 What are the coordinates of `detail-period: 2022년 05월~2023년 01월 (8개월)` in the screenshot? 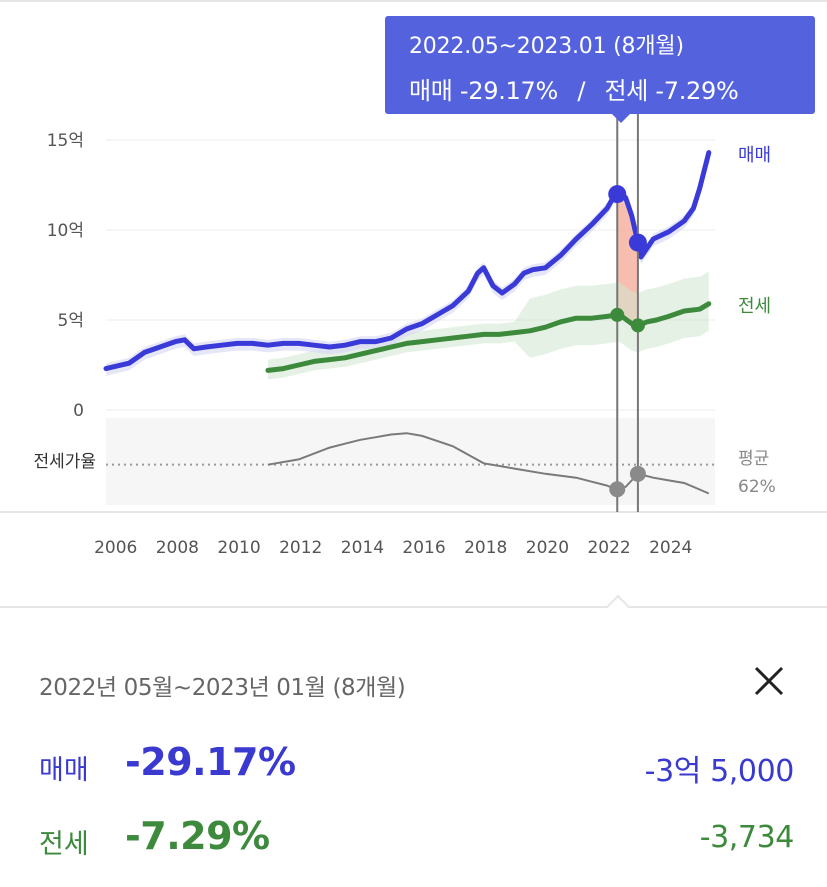 It's located at (222, 688).